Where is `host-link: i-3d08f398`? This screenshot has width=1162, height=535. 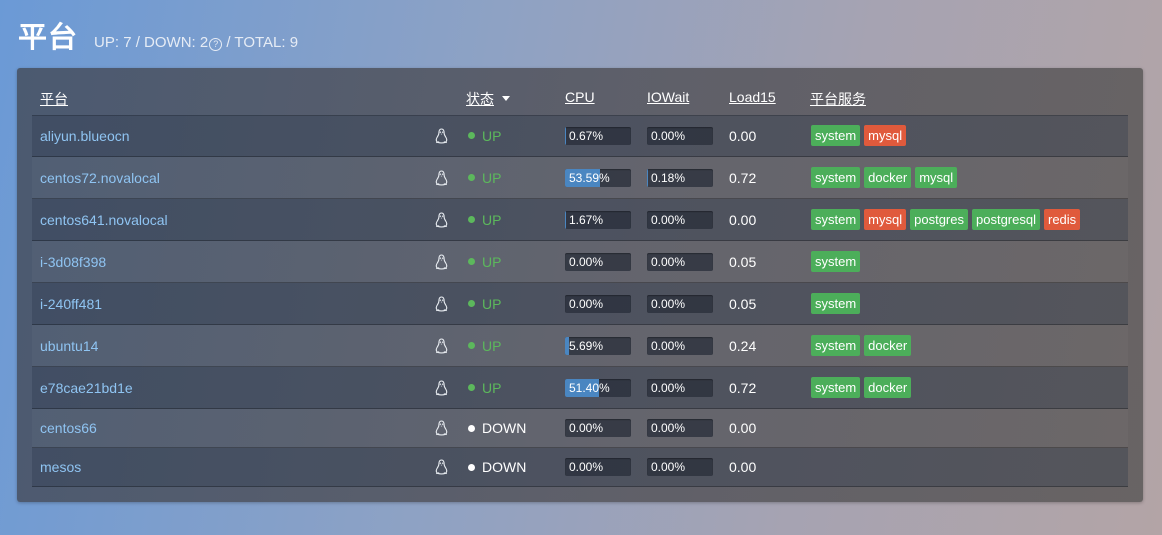 host-link: i-3d08f398 is located at coordinates (73, 261).